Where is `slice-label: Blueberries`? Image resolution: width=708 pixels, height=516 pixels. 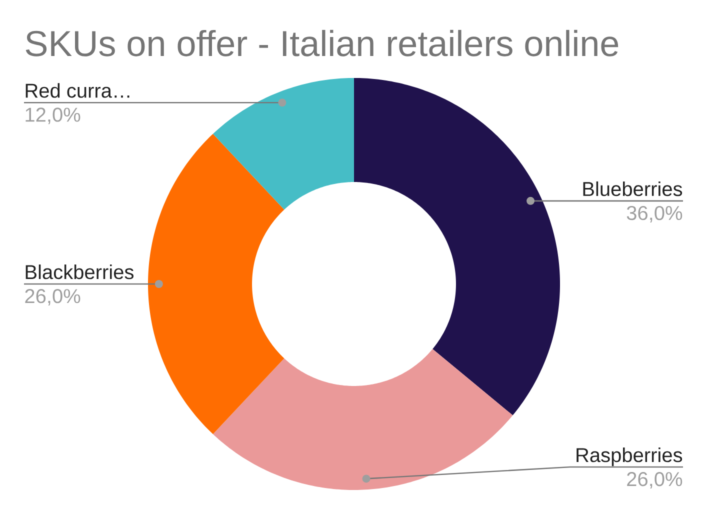 slice-label: Blueberries is located at coordinates (632, 188).